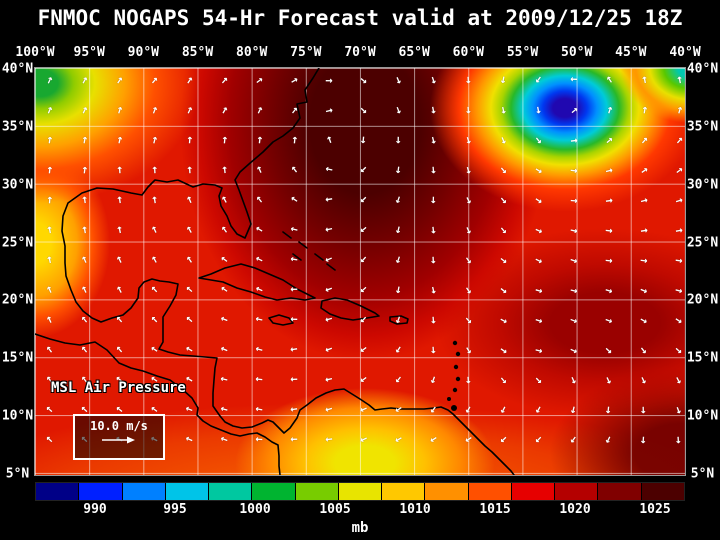 Image resolution: width=720 pixels, height=540 pixels. Describe the element at coordinates (143, 52) in the screenshot. I see `lon-label: 90°W` at that location.